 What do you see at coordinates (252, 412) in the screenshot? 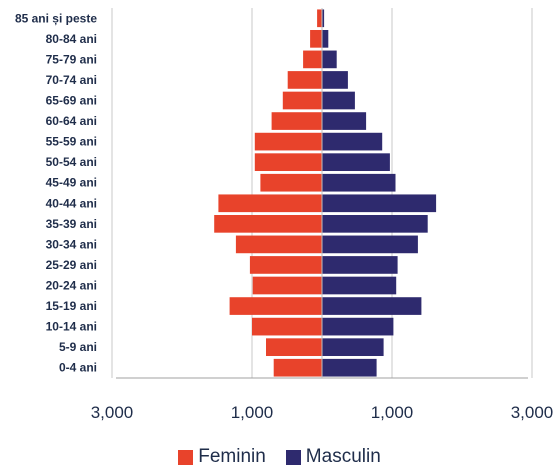
I see `x-tick-label-1: 1,000` at bounding box center [252, 412].